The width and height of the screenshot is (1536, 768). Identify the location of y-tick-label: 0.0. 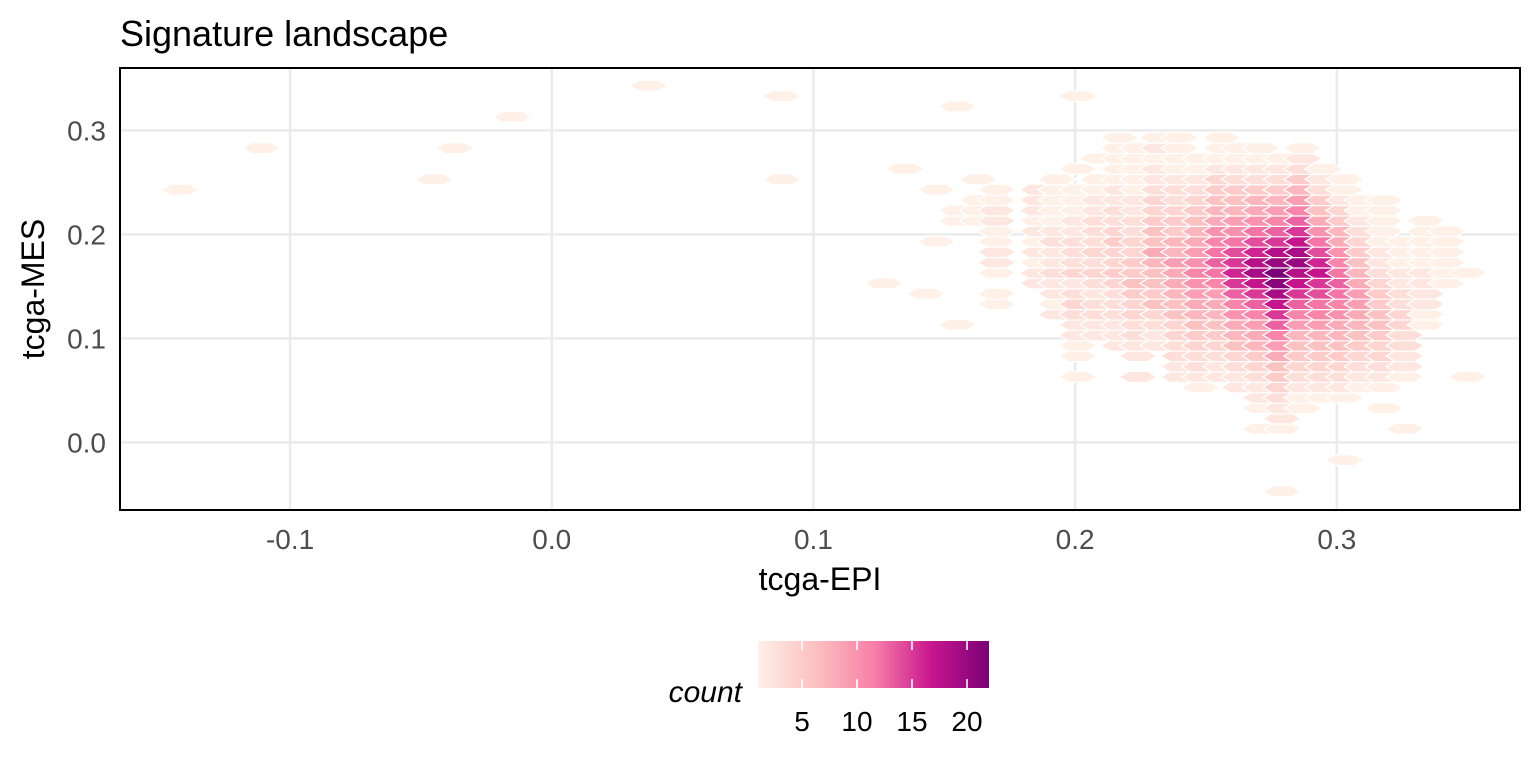
(86, 442).